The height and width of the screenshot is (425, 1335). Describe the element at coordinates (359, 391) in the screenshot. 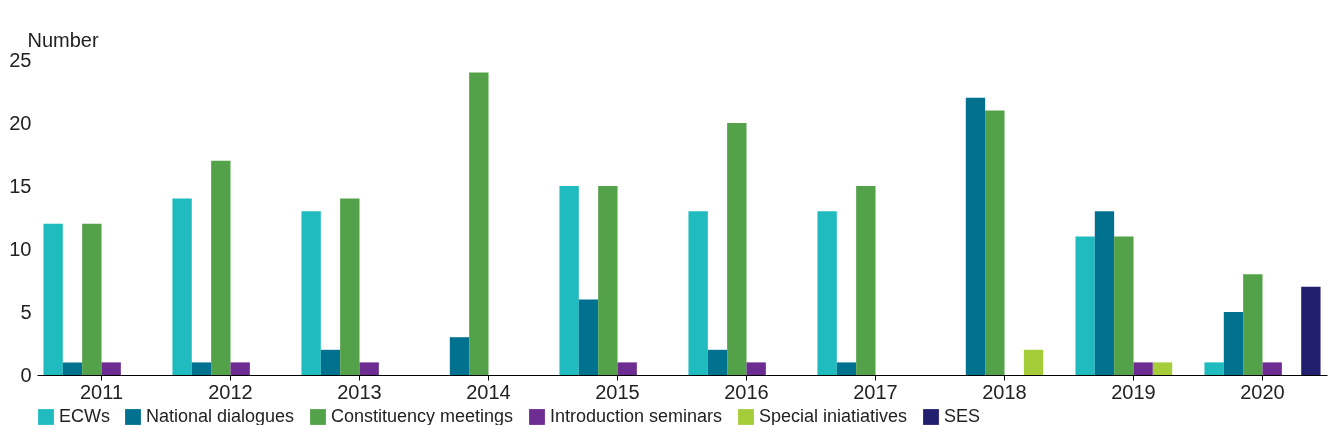

I see `x-tick-label: 2013` at that location.